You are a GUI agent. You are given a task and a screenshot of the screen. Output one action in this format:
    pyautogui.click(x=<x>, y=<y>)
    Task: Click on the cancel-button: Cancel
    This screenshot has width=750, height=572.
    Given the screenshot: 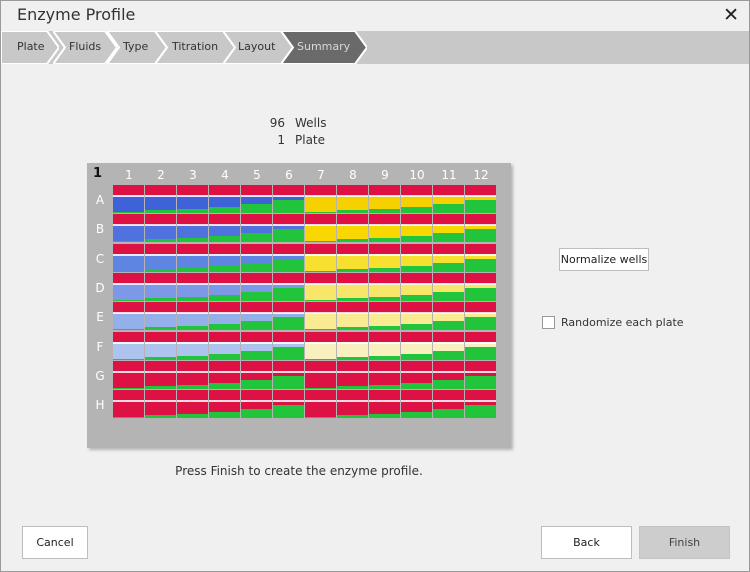 What is the action you would take?
    pyautogui.click(x=55, y=542)
    